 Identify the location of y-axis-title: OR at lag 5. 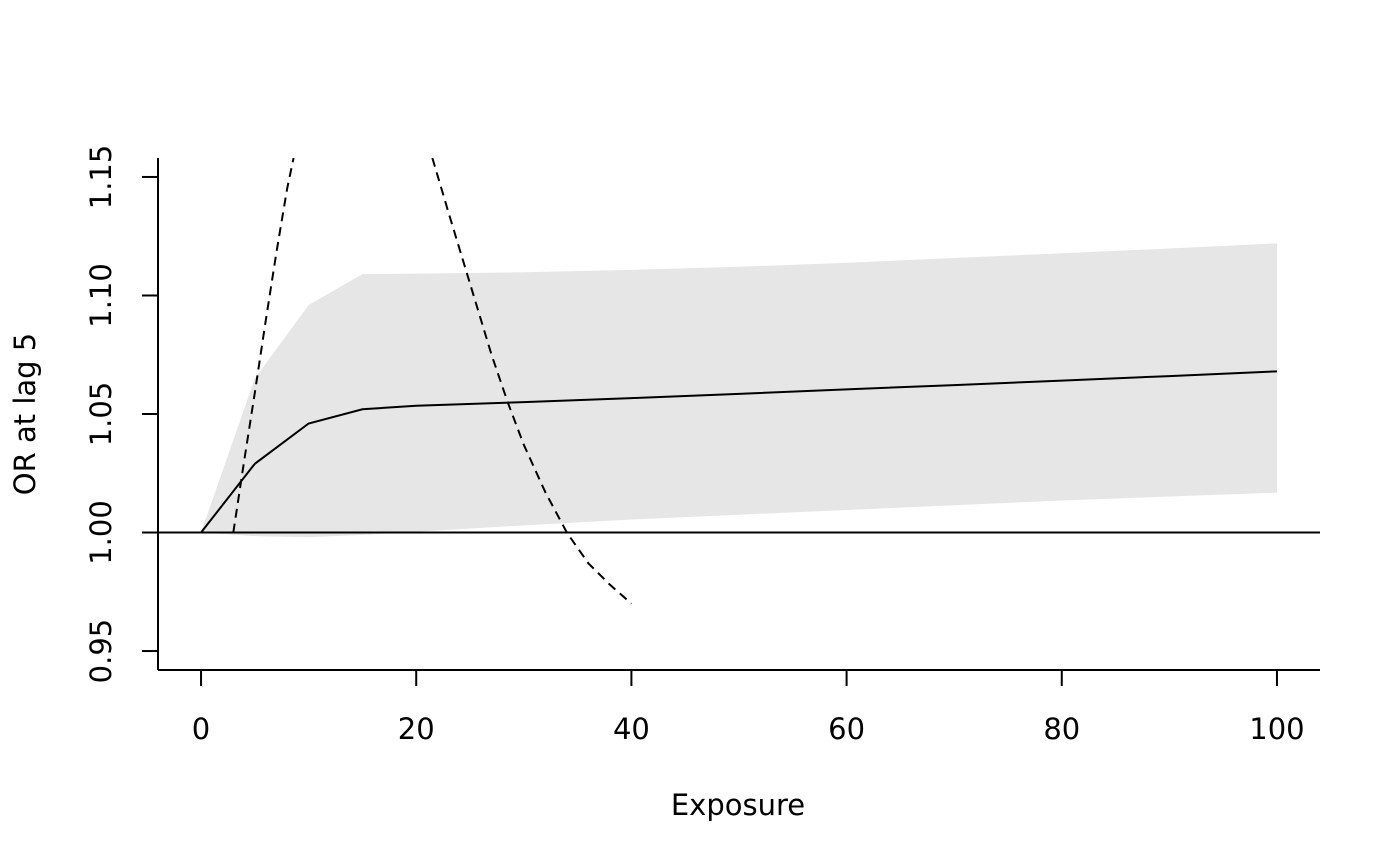
(25, 414).